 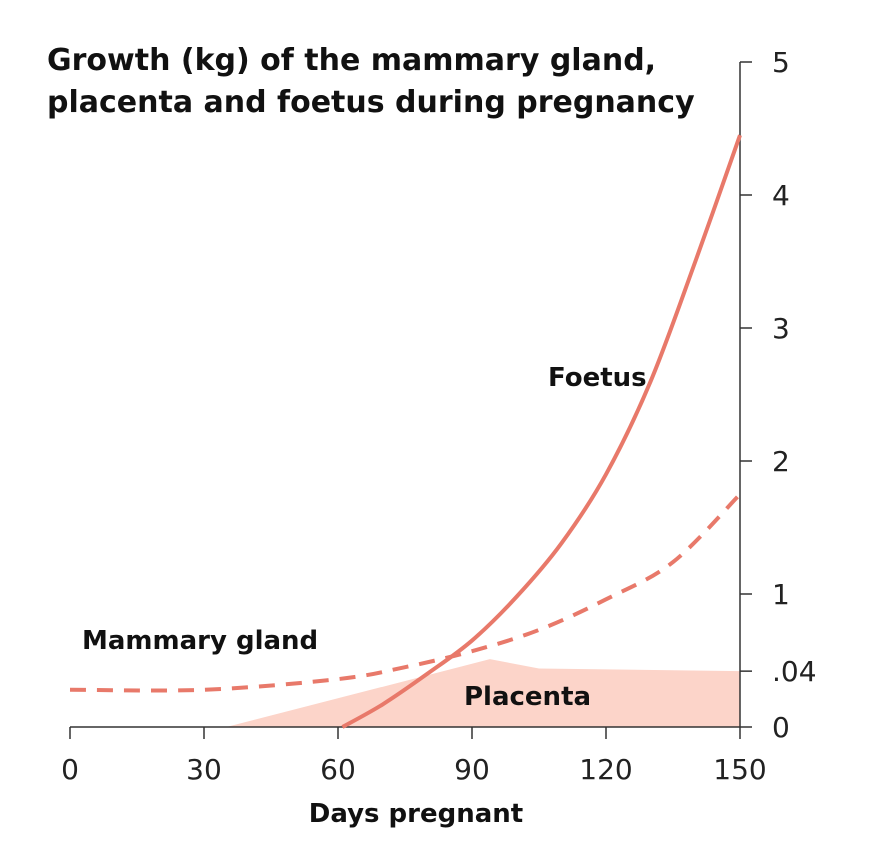 What do you see at coordinates (338, 769) in the screenshot?
I see `x-tick-label: 60` at bounding box center [338, 769].